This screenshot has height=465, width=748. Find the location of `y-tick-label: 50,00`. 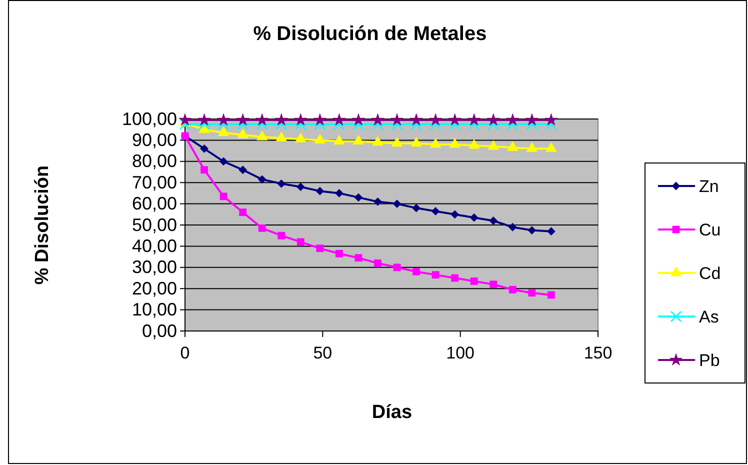

y-tick-label: 50,00 is located at coordinates (154, 224).